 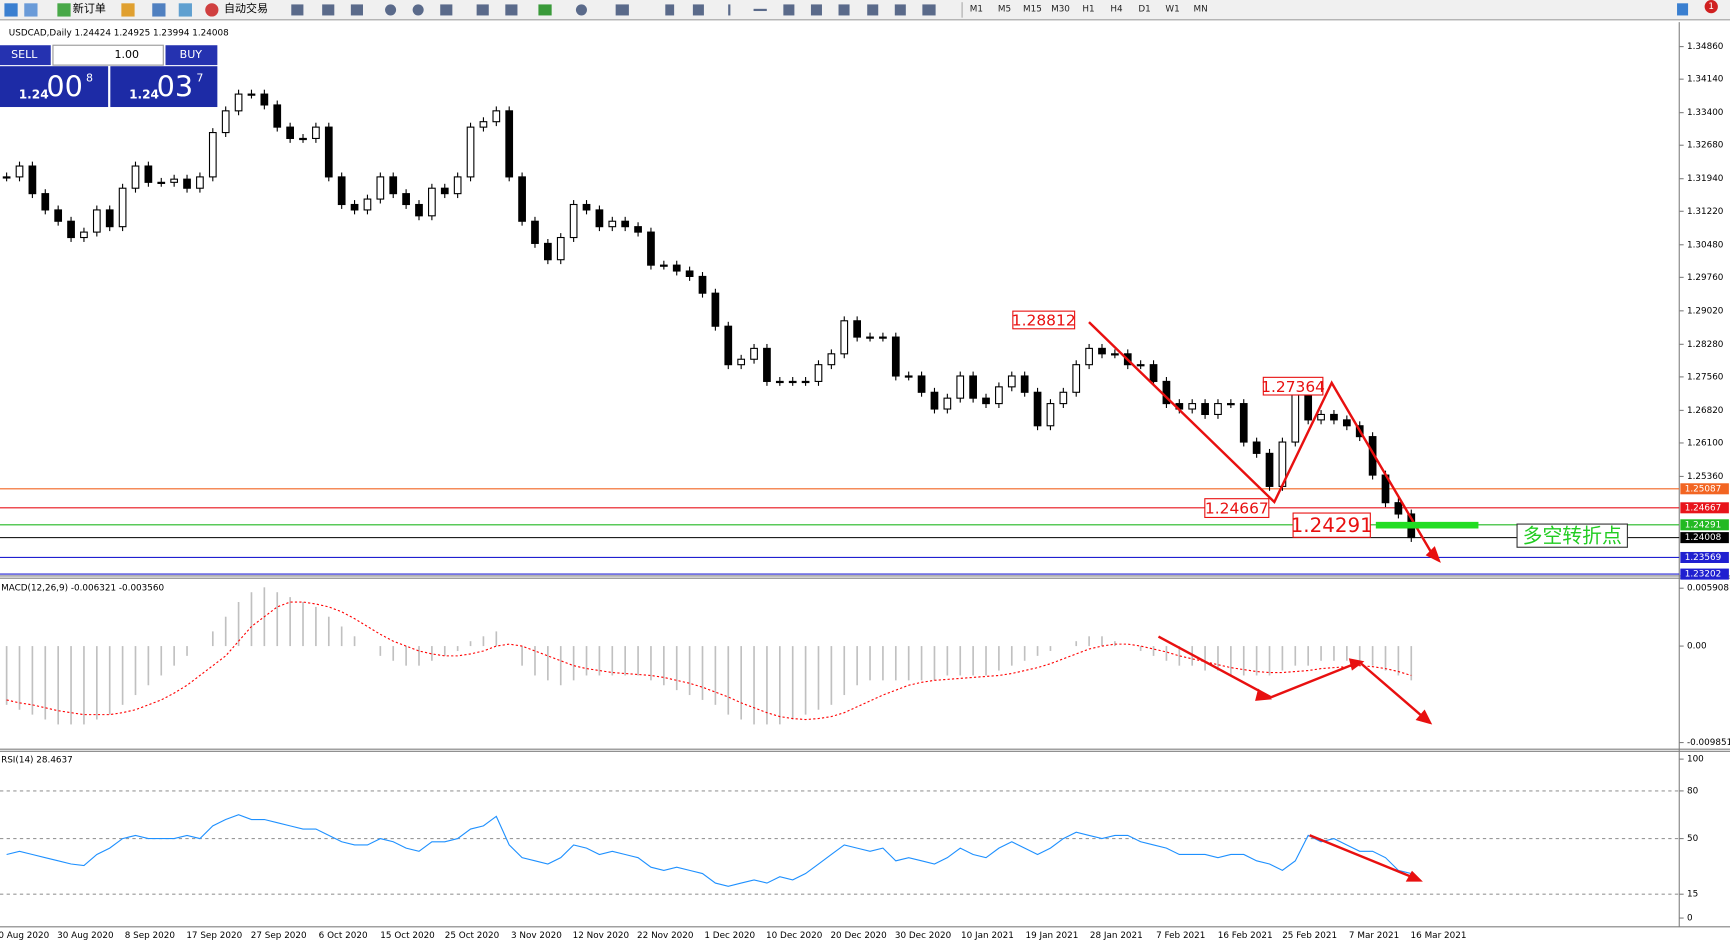 I want to click on trend-arrows, so click(x=1264, y=601).